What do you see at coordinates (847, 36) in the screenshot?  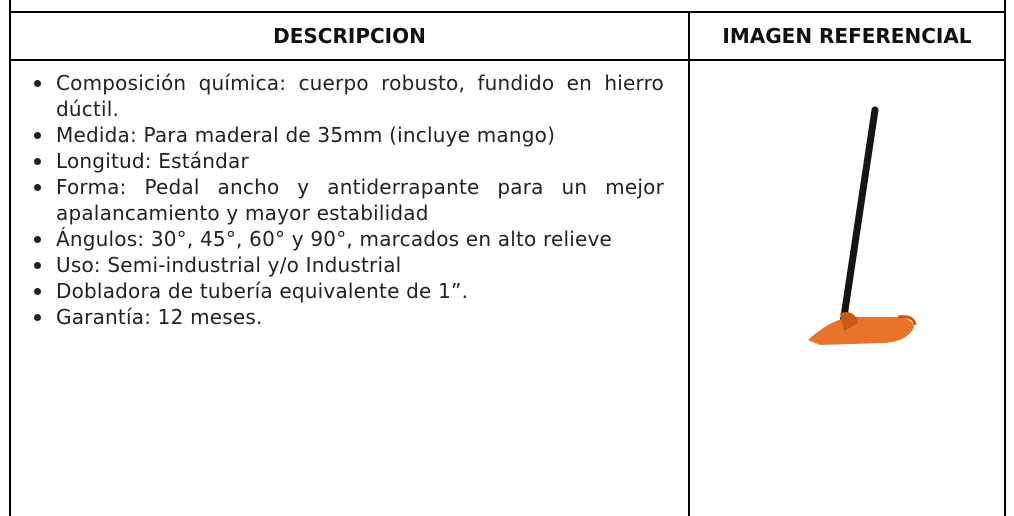 I see `header-cell: IMAGEN REFERENCIAL` at bounding box center [847, 36].